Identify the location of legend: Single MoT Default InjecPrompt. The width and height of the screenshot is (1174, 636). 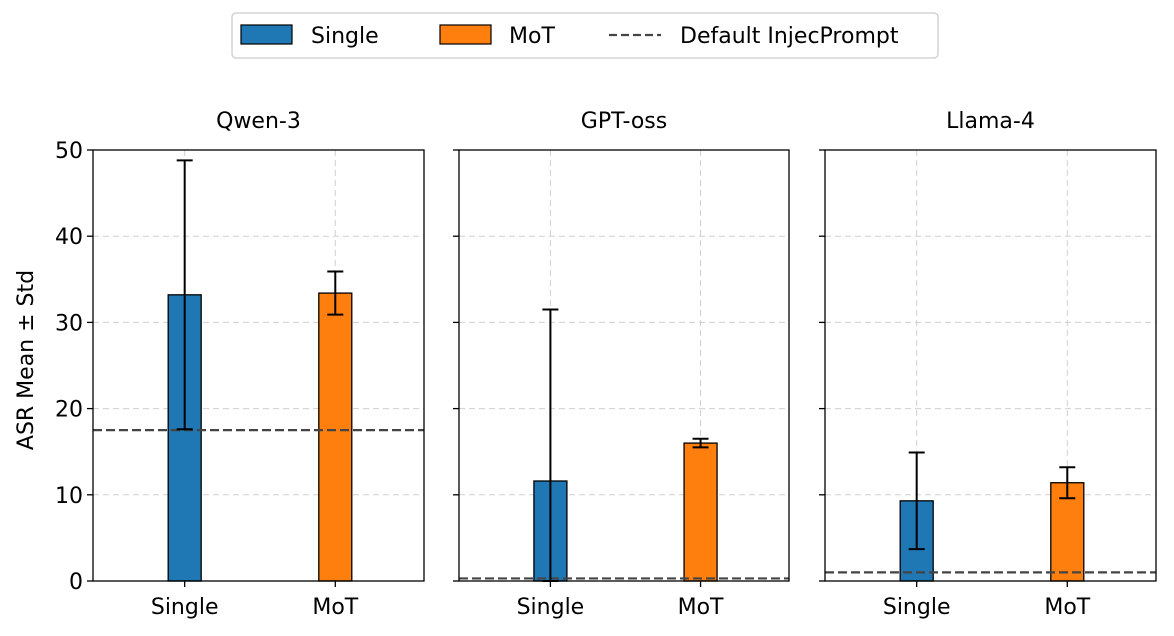
(585, 35).